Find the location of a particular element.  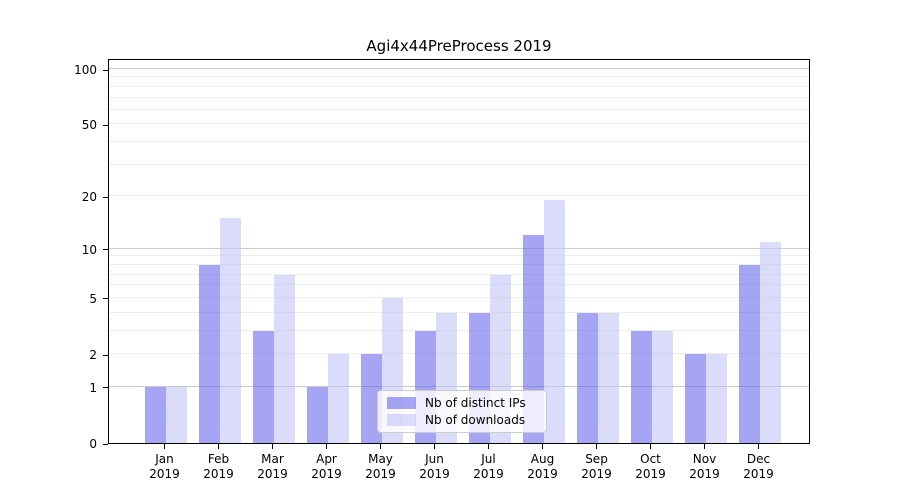

bar-distinct-ips-apr is located at coordinates (317, 414).